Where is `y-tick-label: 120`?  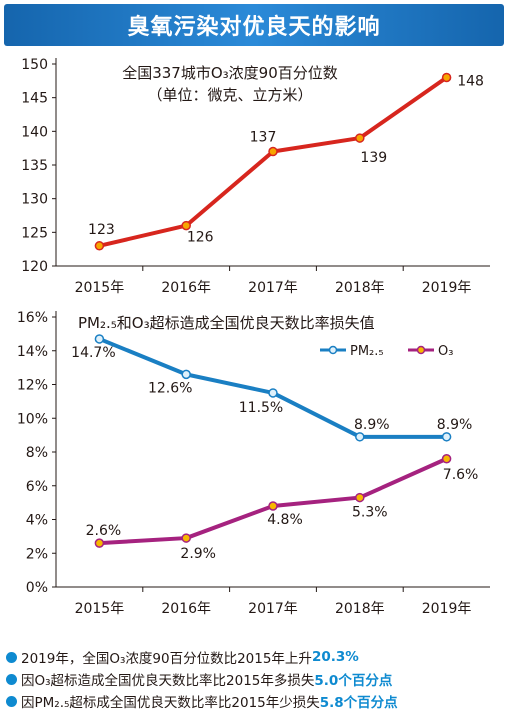 y-tick-label: 120 is located at coordinates (34, 267).